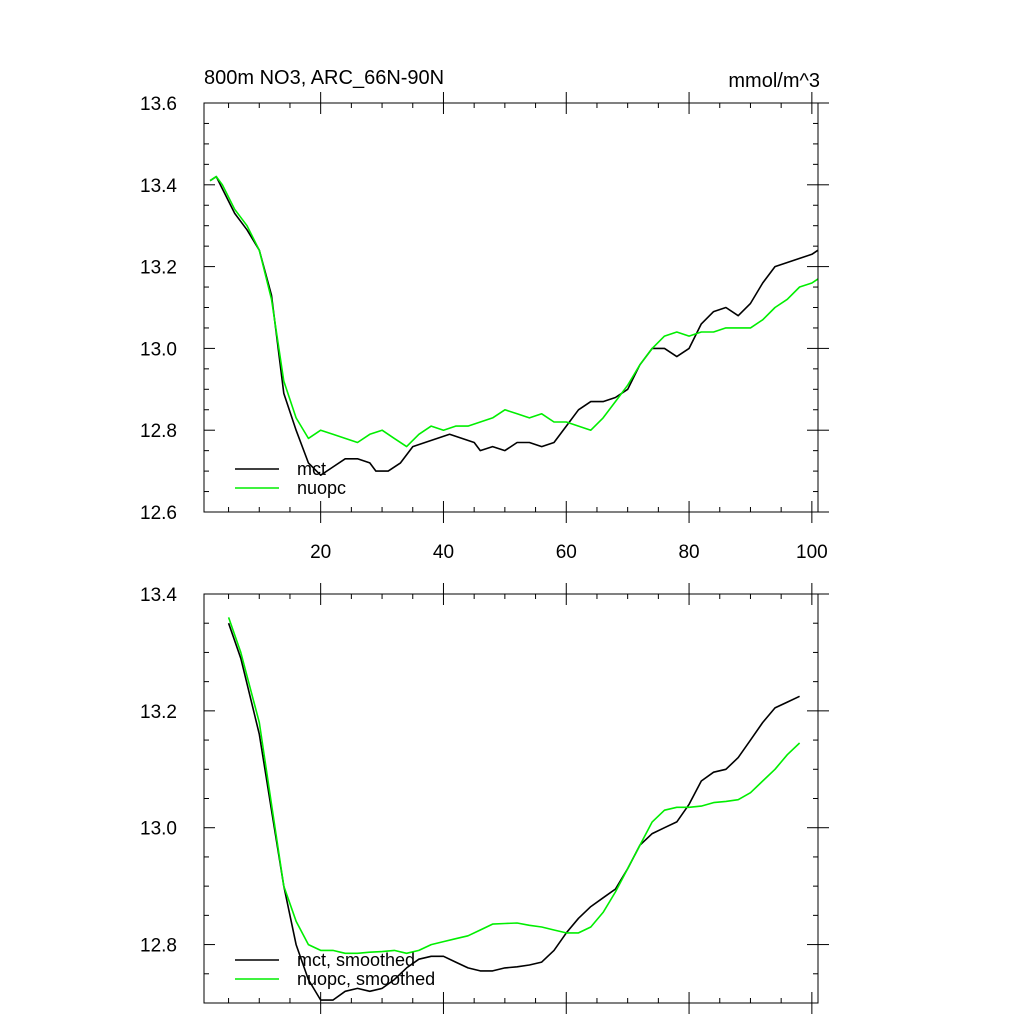  I want to click on legend-label: nuopc, smoothed, so click(366, 979).